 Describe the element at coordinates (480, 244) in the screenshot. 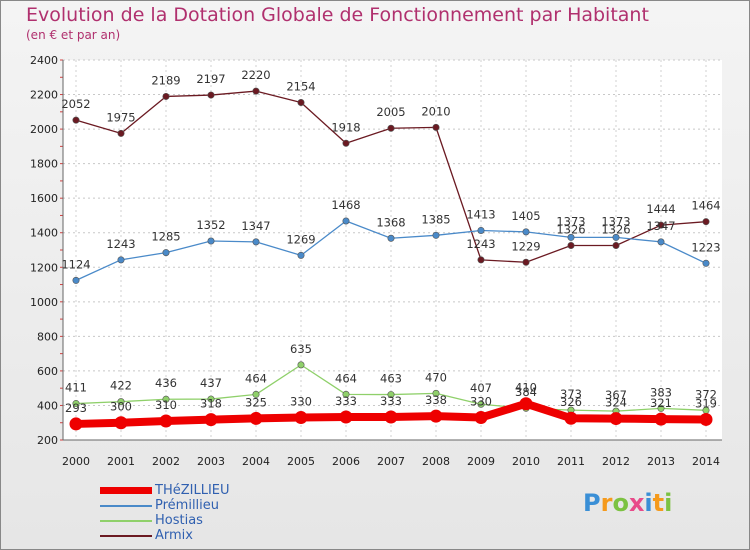

I see `data-label-3: 1243` at that location.